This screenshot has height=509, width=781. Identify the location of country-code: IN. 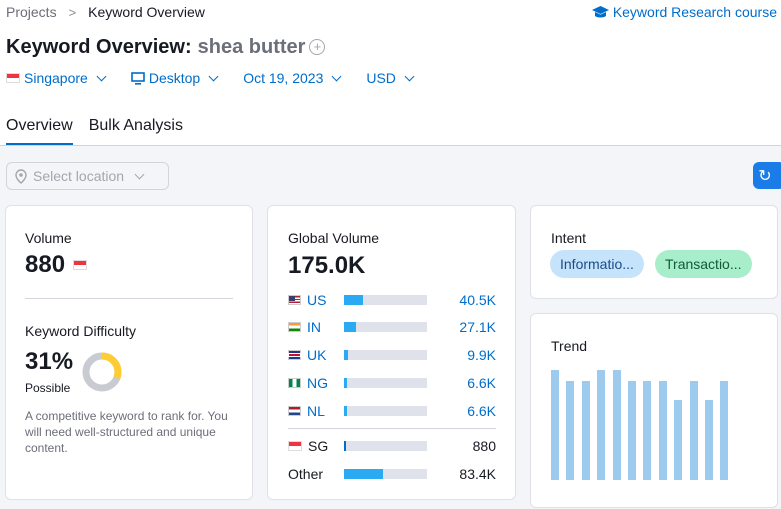
(314, 327).